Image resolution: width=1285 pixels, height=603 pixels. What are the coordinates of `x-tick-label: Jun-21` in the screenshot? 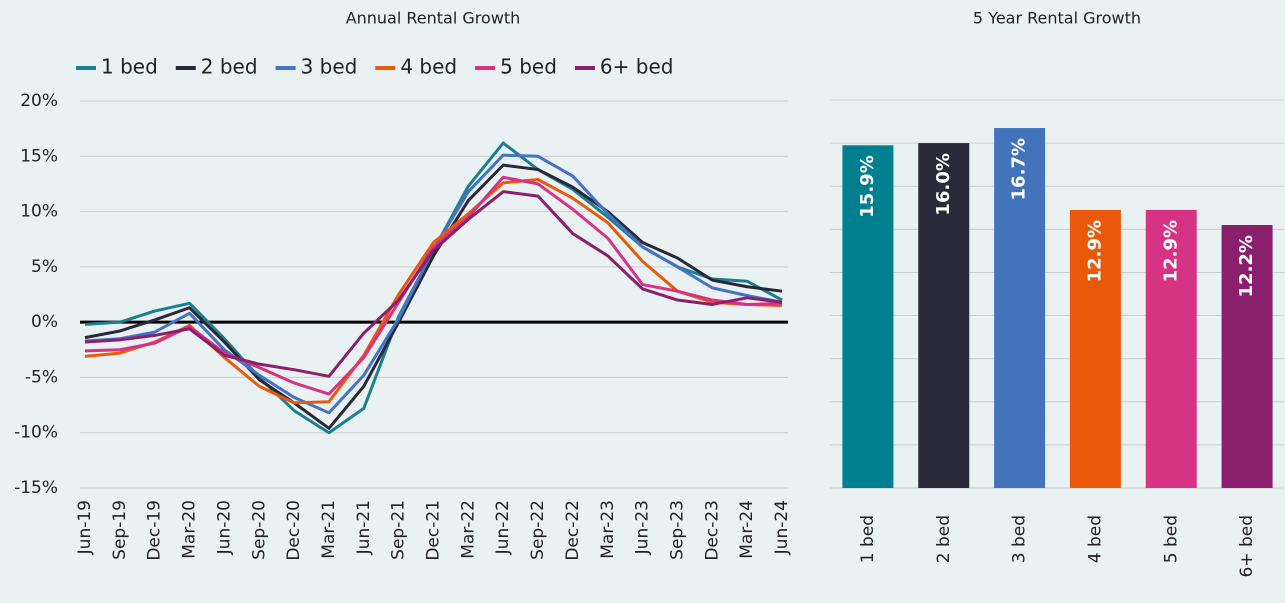 It's located at (364, 527).